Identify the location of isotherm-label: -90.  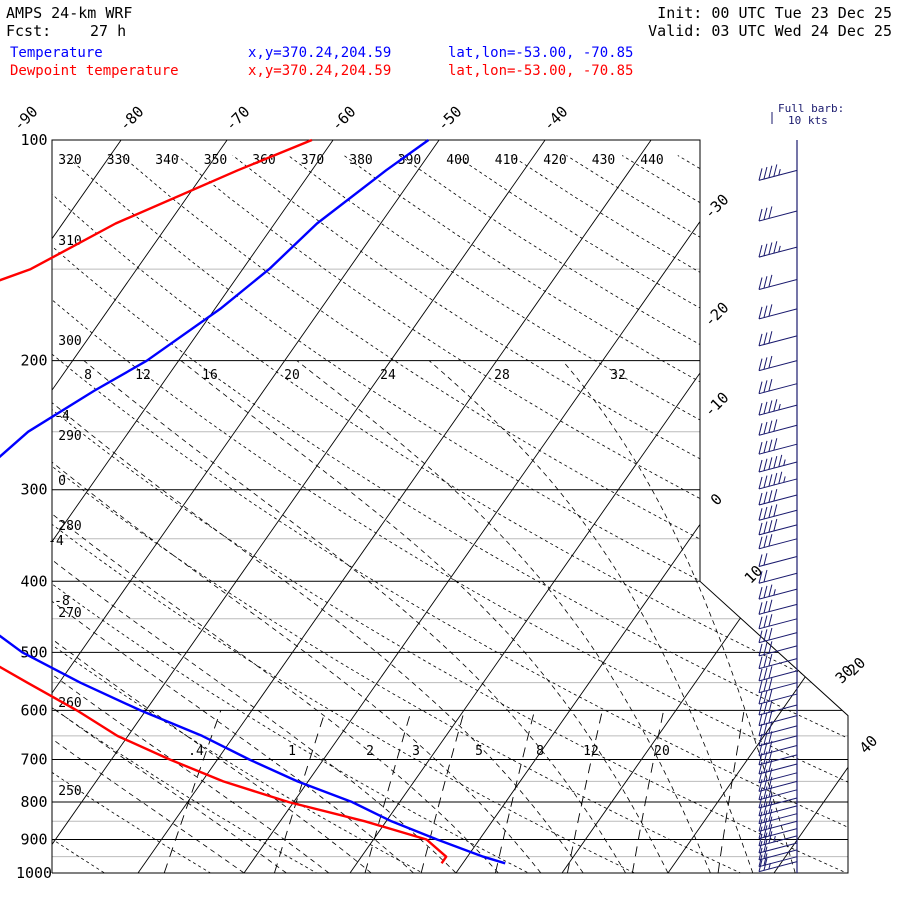
(26, 119).